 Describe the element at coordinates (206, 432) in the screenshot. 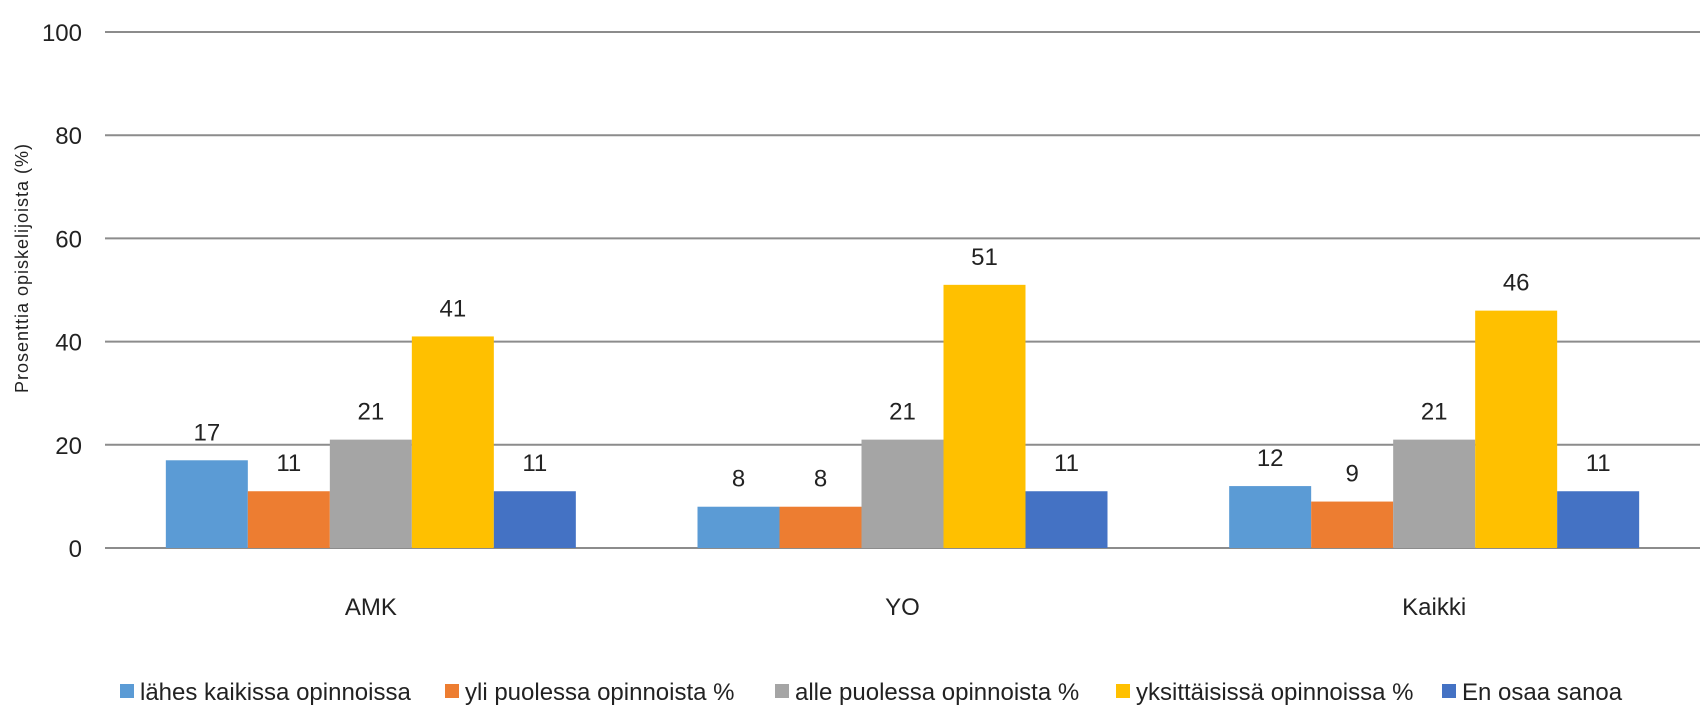

I see `data-label: 17` at that location.